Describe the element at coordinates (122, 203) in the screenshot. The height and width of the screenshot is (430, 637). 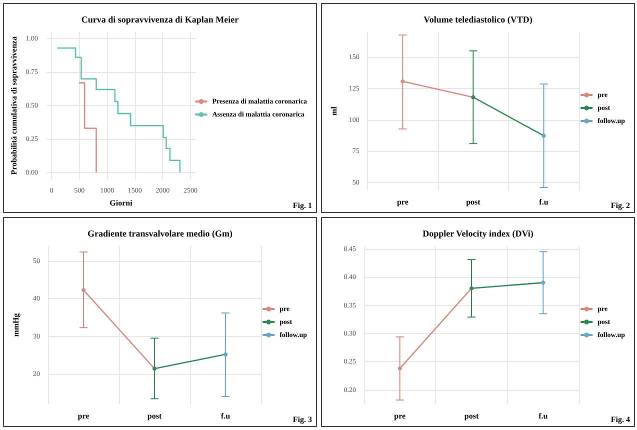
I see `x-axis-title: Giorni` at that location.